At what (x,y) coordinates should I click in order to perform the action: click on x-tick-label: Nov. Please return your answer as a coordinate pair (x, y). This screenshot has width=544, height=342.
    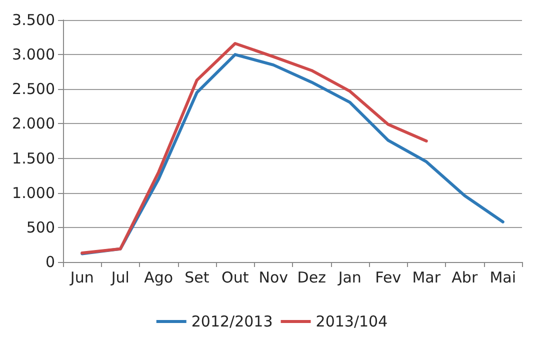
    Looking at the image, I should click on (273, 277).